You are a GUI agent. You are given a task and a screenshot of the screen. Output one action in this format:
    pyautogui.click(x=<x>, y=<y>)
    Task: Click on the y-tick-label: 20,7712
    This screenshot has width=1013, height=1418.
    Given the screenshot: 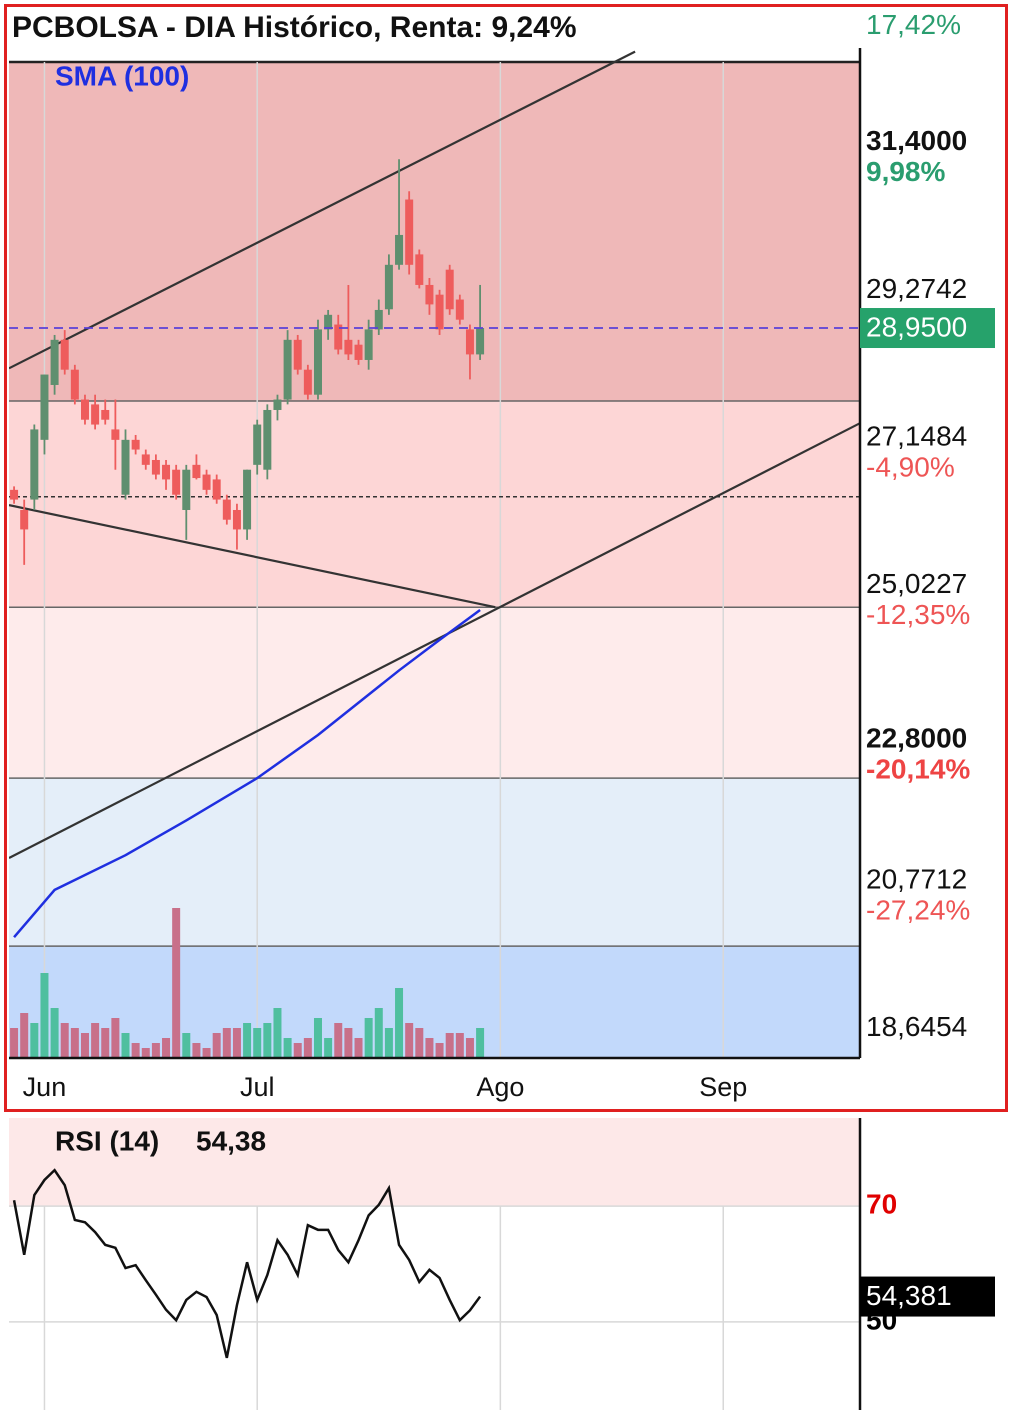 What is the action you would take?
    pyautogui.click(x=916, y=878)
    